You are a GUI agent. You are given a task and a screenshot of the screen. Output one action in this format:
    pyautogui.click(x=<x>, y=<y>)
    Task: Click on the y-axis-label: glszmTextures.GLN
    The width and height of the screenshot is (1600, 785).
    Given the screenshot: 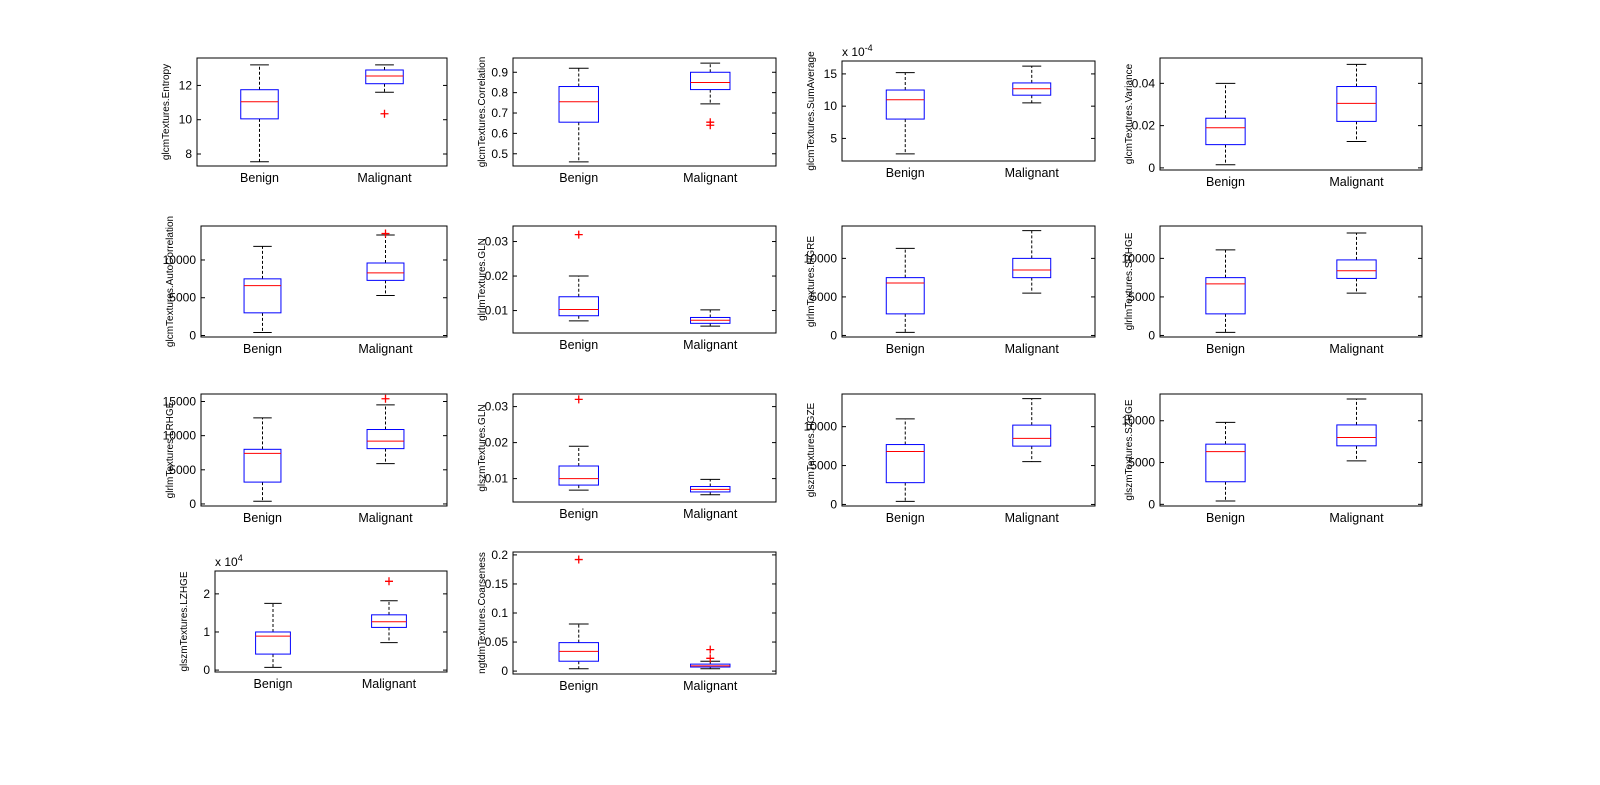 What is the action you would take?
    pyautogui.click(x=482, y=447)
    